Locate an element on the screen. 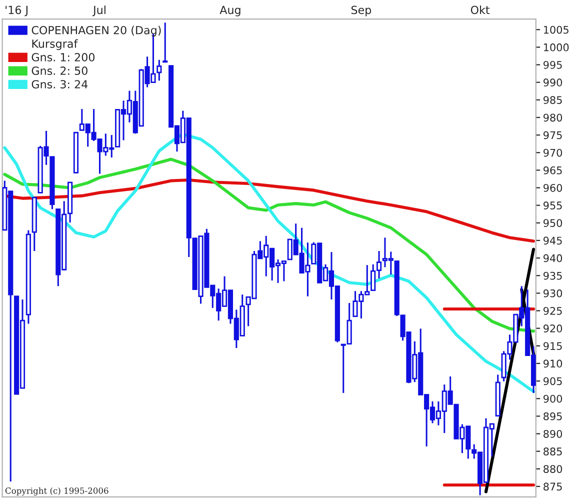 Image resolution: width=575 pixels, height=502 pixels. y-tick-label: 980 is located at coordinates (553, 118).